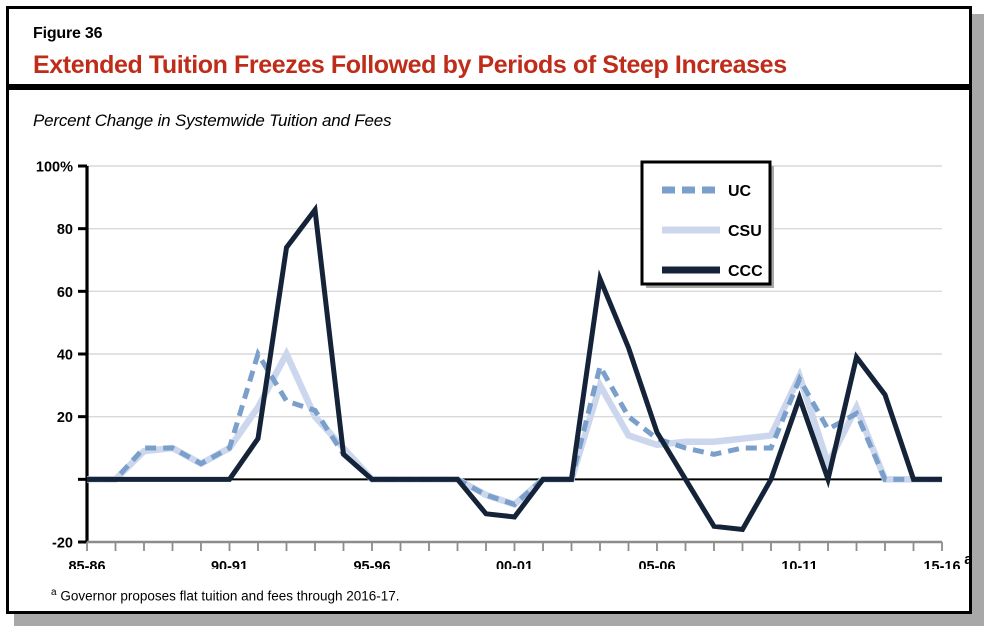 The width and height of the screenshot is (991, 633). What do you see at coordinates (518, 554) in the screenshot?
I see `chart-x-axis: 85-86 90-91 95-96 00-01 05-06 10-11 15-16 a` at bounding box center [518, 554].